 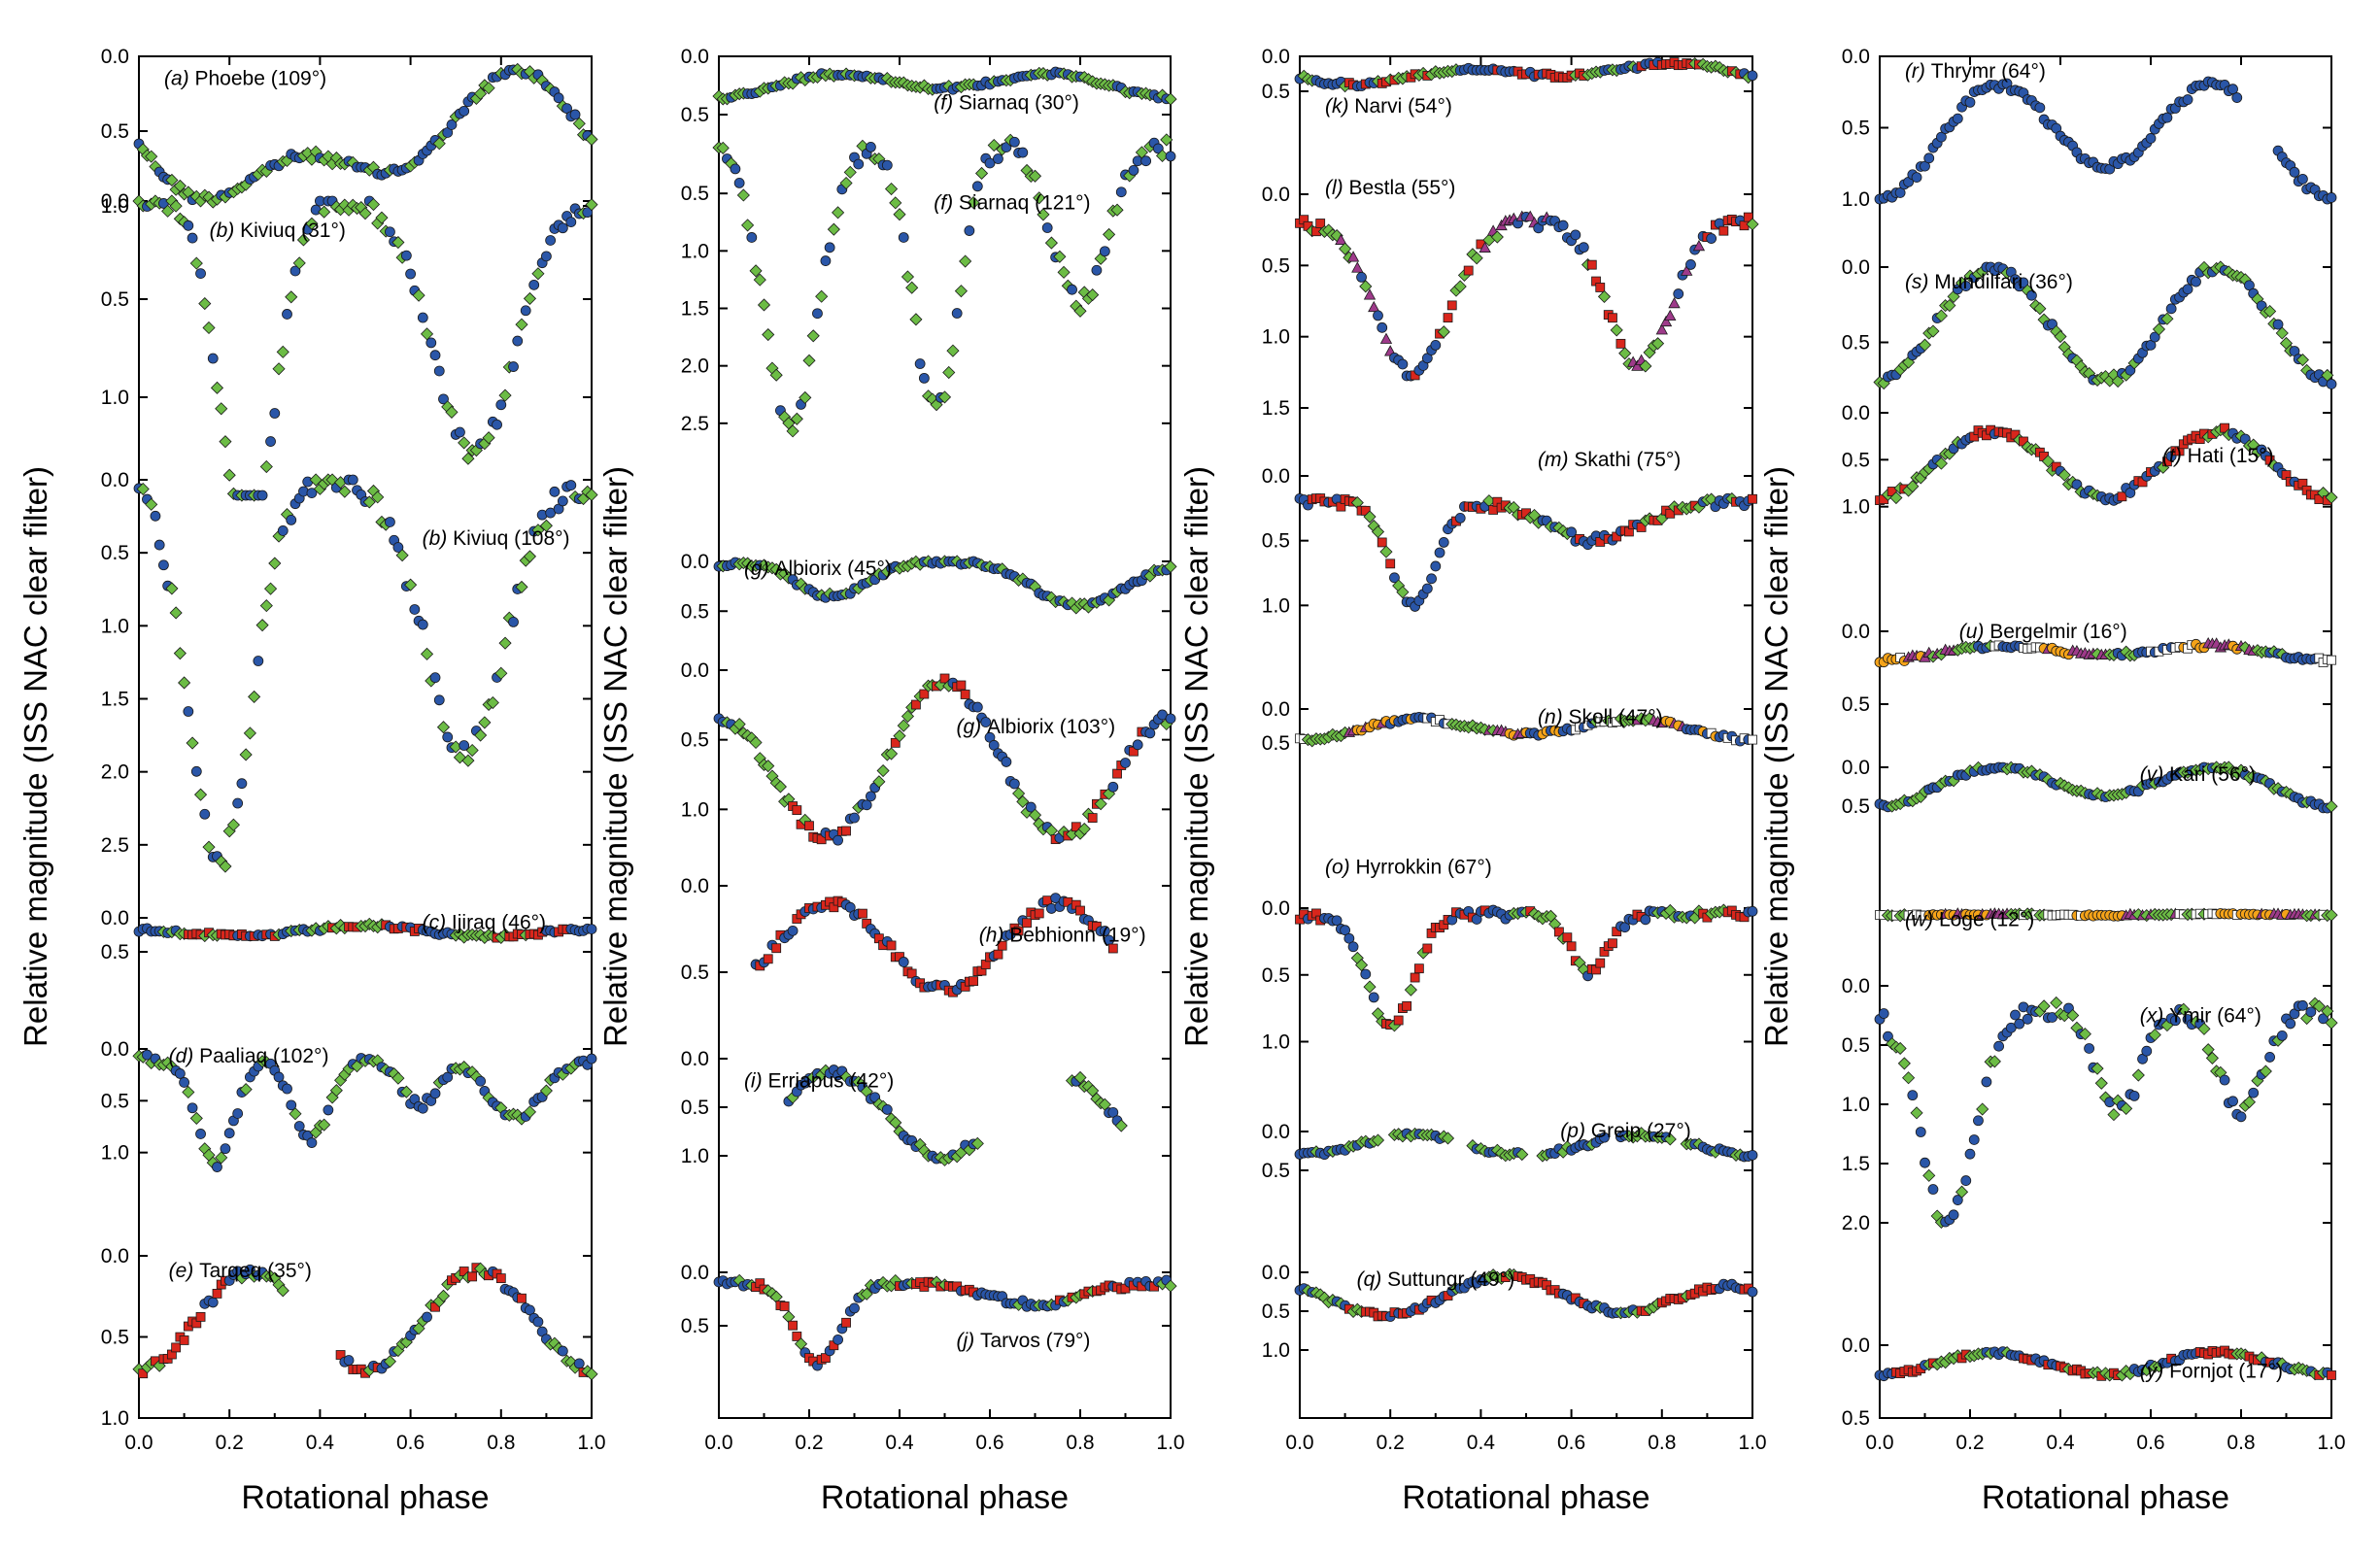 What do you see at coordinates (945, 1497) in the screenshot?
I see `x-axis-label: Rotational phase` at bounding box center [945, 1497].